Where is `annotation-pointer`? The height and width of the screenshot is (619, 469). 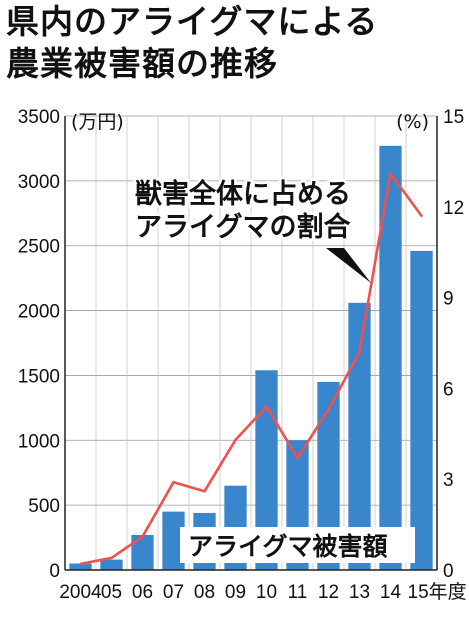 annotation-pointer is located at coordinates (348, 265).